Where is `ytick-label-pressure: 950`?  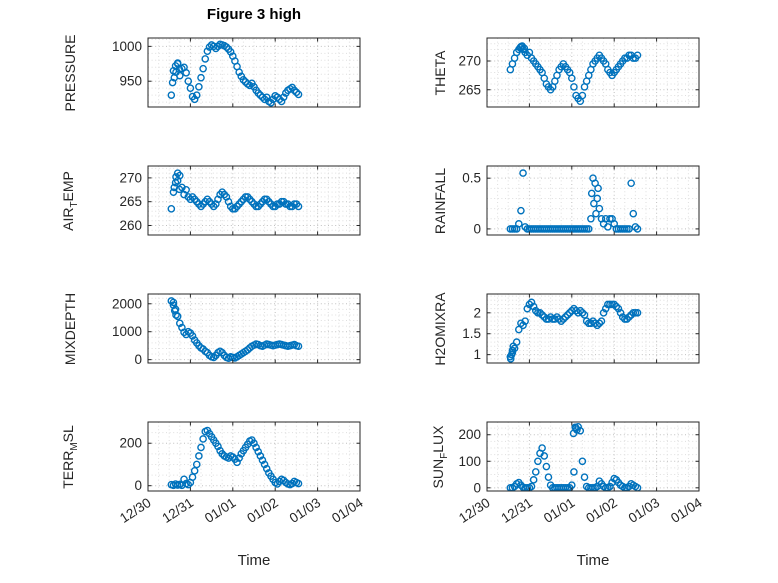 ytick-label-pressure: 950 is located at coordinates (130, 81).